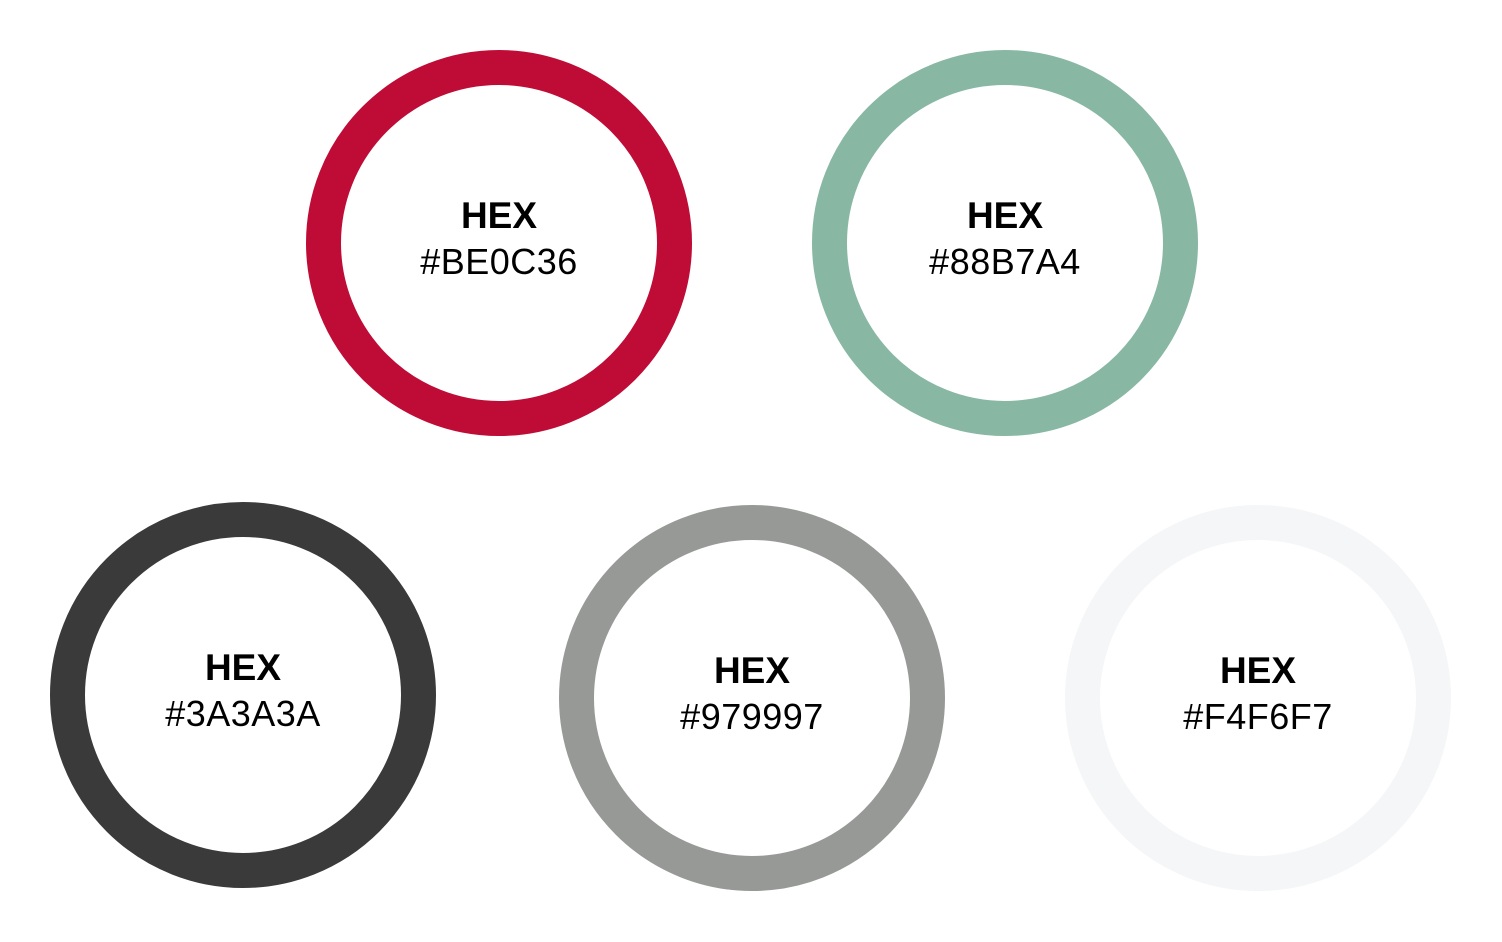 The image size is (1502, 942). I want to click on color-swatch-ring: HEX #F4F6F7, so click(1258, 698).